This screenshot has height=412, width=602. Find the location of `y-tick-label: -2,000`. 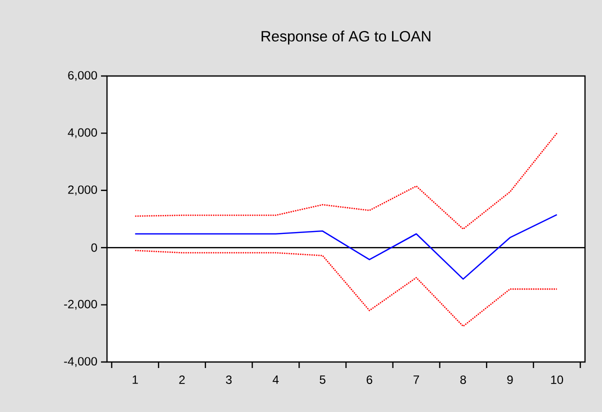

y-tick-label: -2,000 is located at coordinates (81, 305).